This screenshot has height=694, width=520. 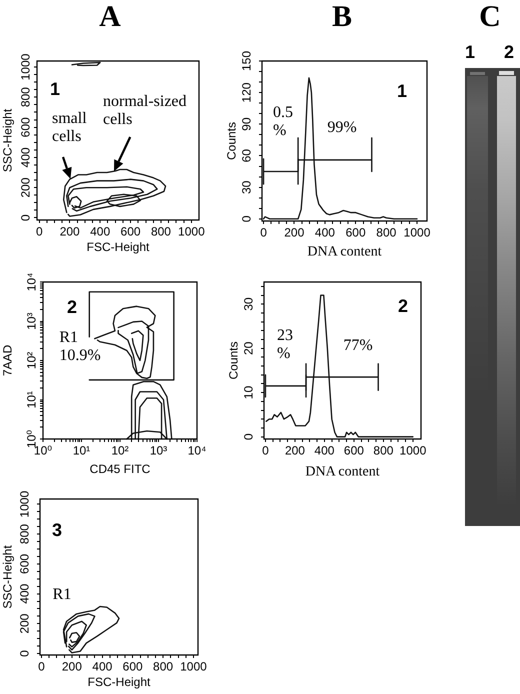 What do you see at coordinates (342, 128) in the screenshot?
I see `annotation: 99%` at bounding box center [342, 128].